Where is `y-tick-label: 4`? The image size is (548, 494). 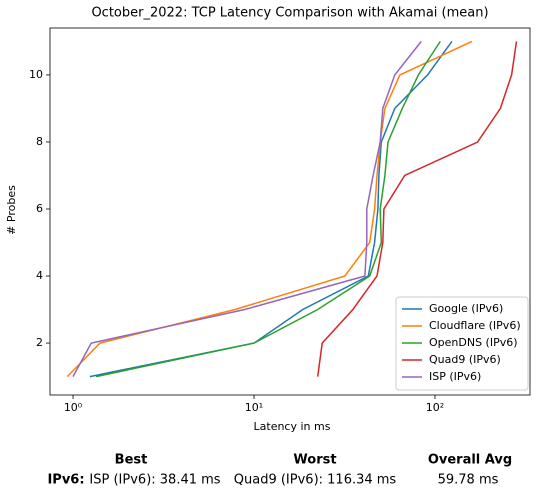 y-tick-label: 4 is located at coordinates (39, 275).